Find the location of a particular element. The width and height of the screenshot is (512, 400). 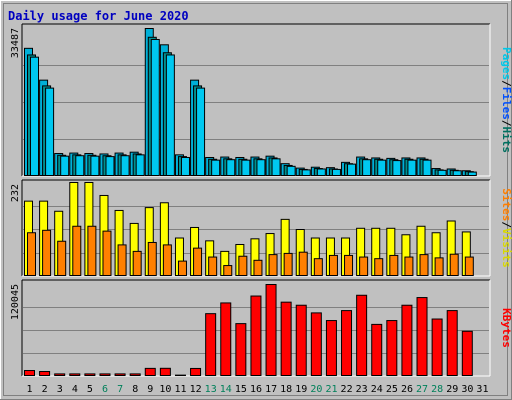

legend-files: Files is located at coordinates (506, 103).